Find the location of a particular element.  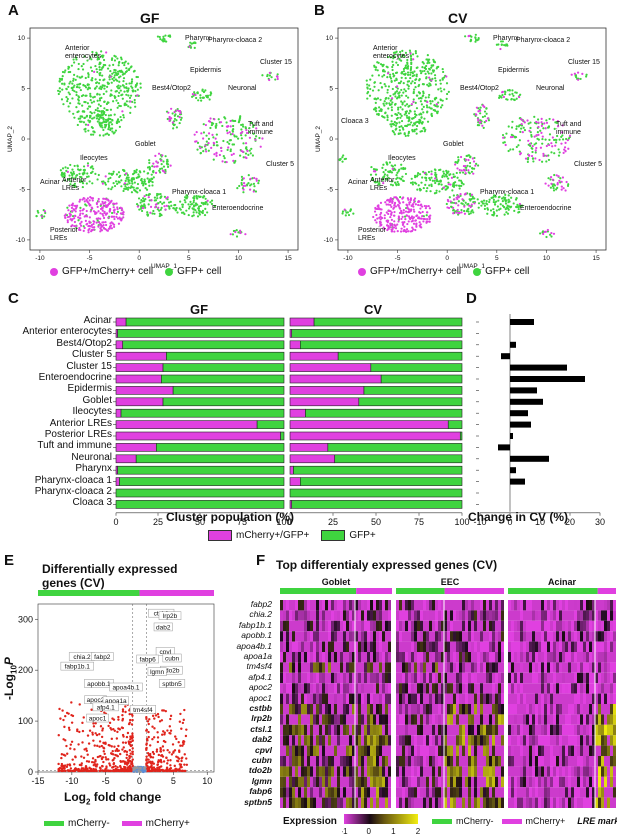

cv-gfp-bar is located at coordinates (400, 356).